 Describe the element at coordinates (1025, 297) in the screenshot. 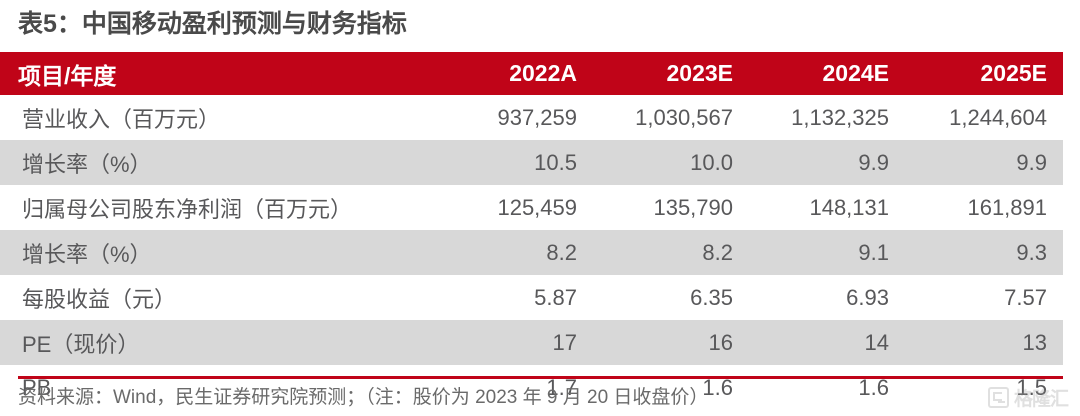

I see `row-value: 7.57` at that location.